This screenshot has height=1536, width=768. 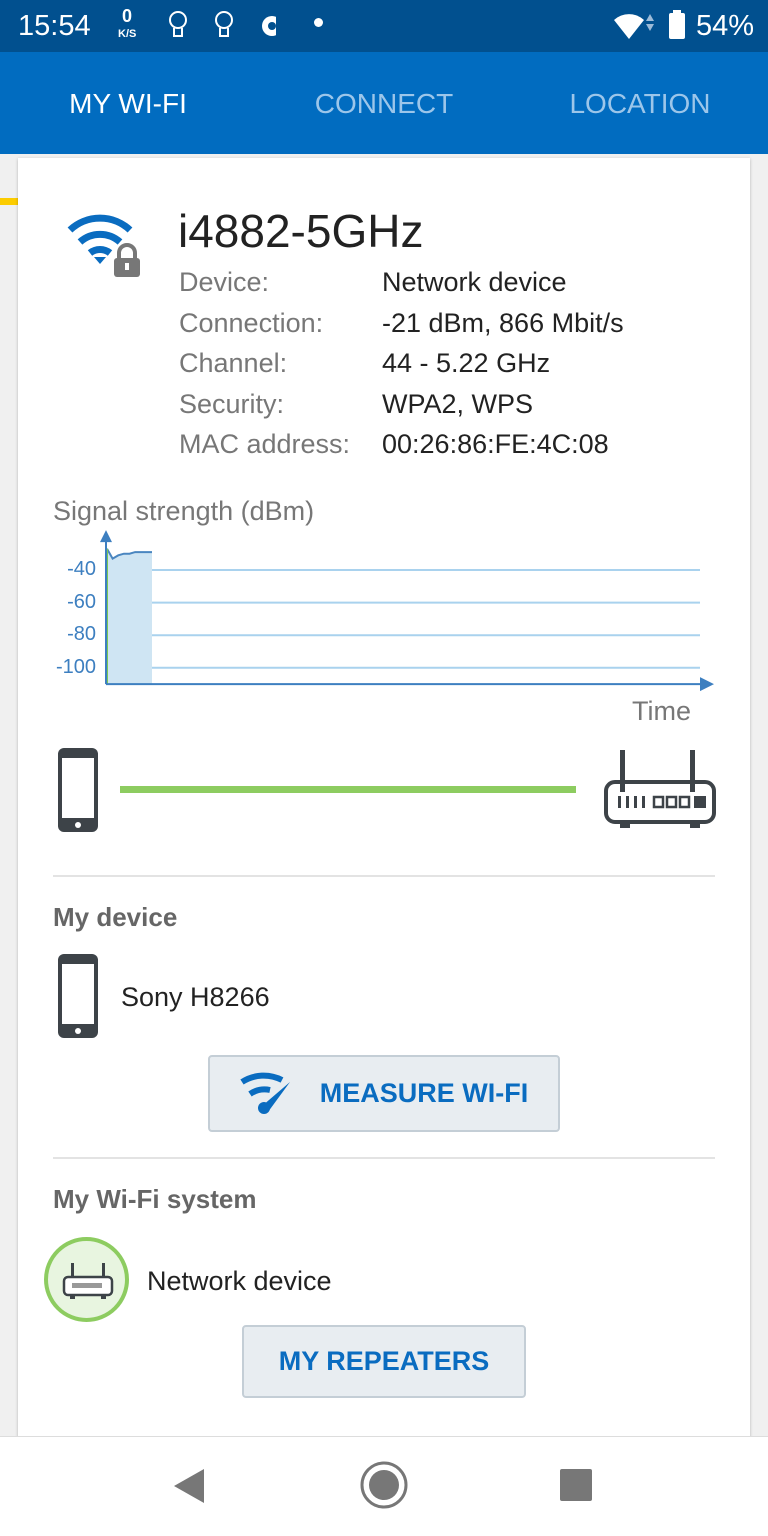 What do you see at coordinates (106, 536) in the screenshot?
I see `y-axis-arrow` at bounding box center [106, 536].